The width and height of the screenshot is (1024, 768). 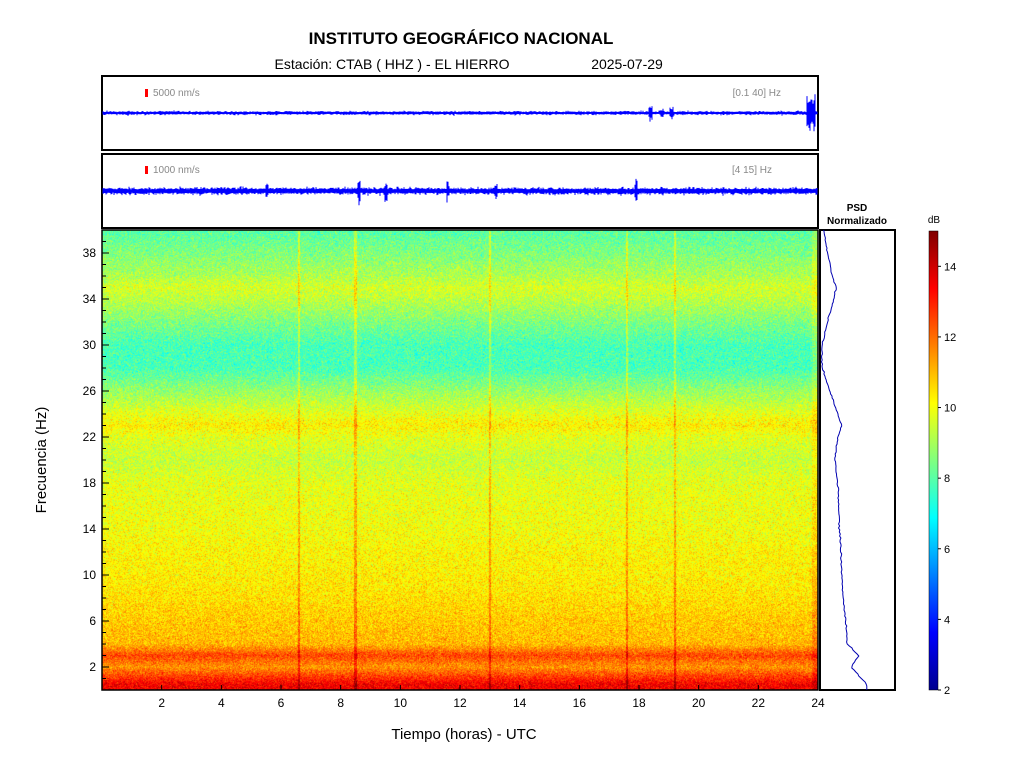 What do you see at coordinates (90, 529) in the screenshot?
I see `y-tick-label: 14` at bounding box center [90, 529].